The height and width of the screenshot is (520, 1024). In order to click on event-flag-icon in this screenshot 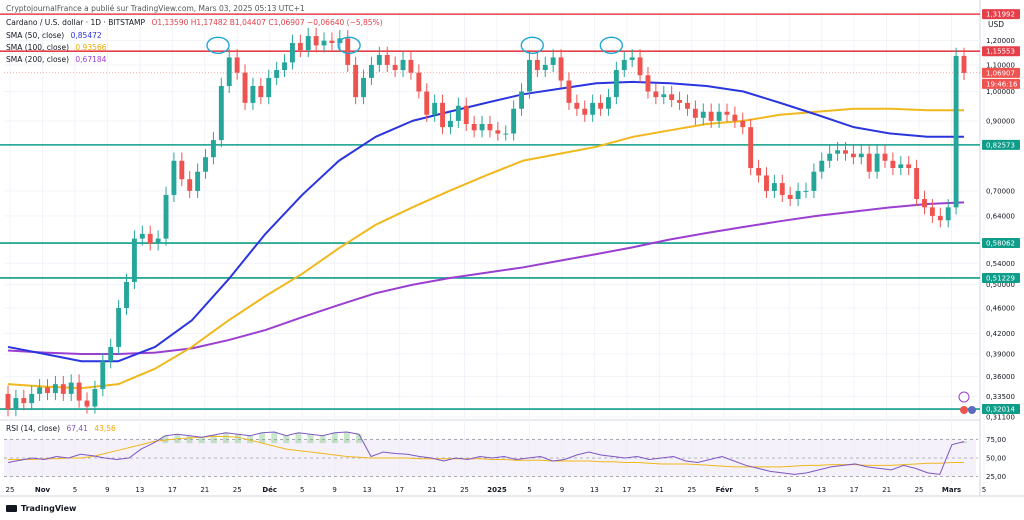, I will do `click(964, 410)`.